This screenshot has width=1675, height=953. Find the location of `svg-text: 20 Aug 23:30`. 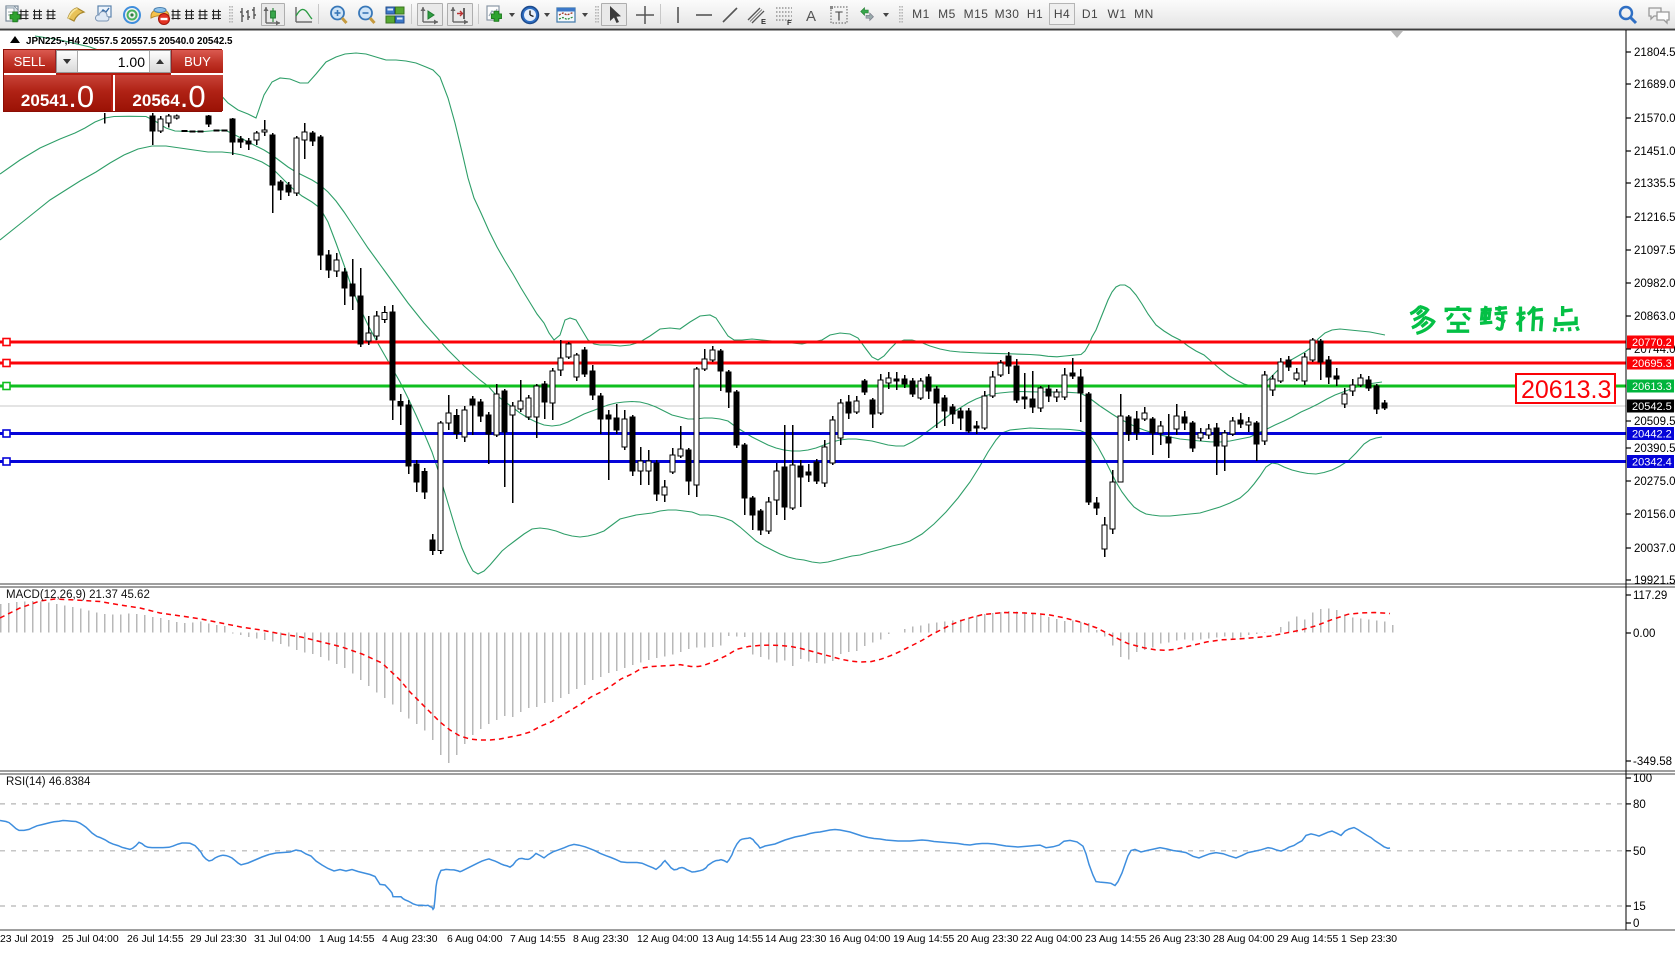

svg-text: 20 Aug 23:30 is located at coordinates (987, 939).